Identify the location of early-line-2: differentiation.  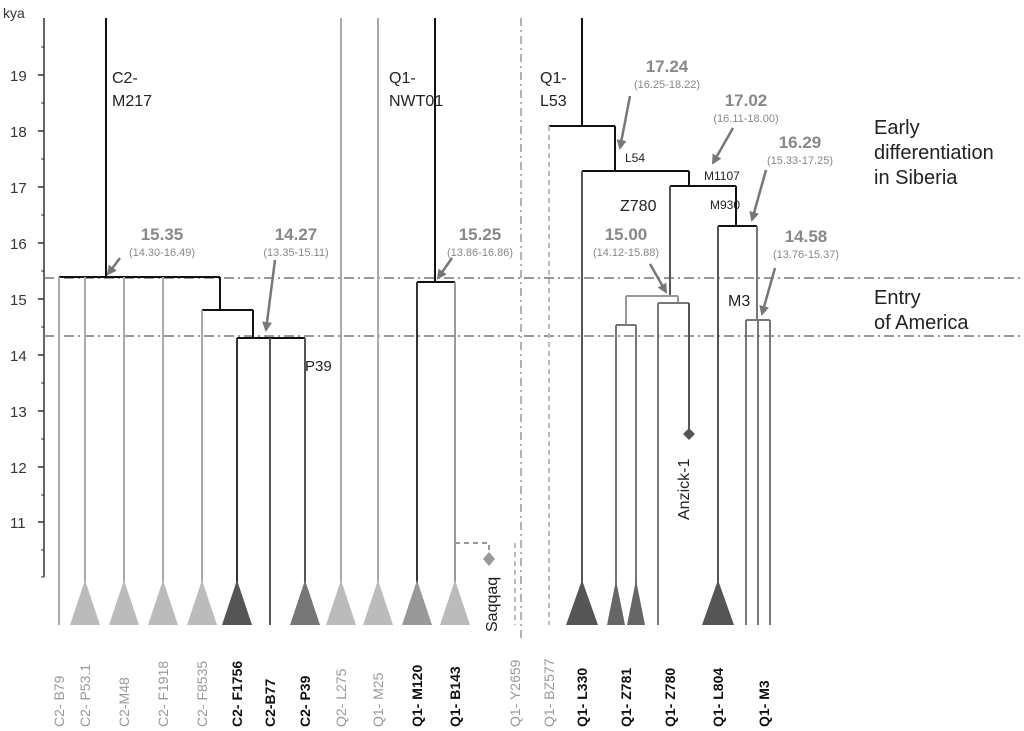
(934, 153).